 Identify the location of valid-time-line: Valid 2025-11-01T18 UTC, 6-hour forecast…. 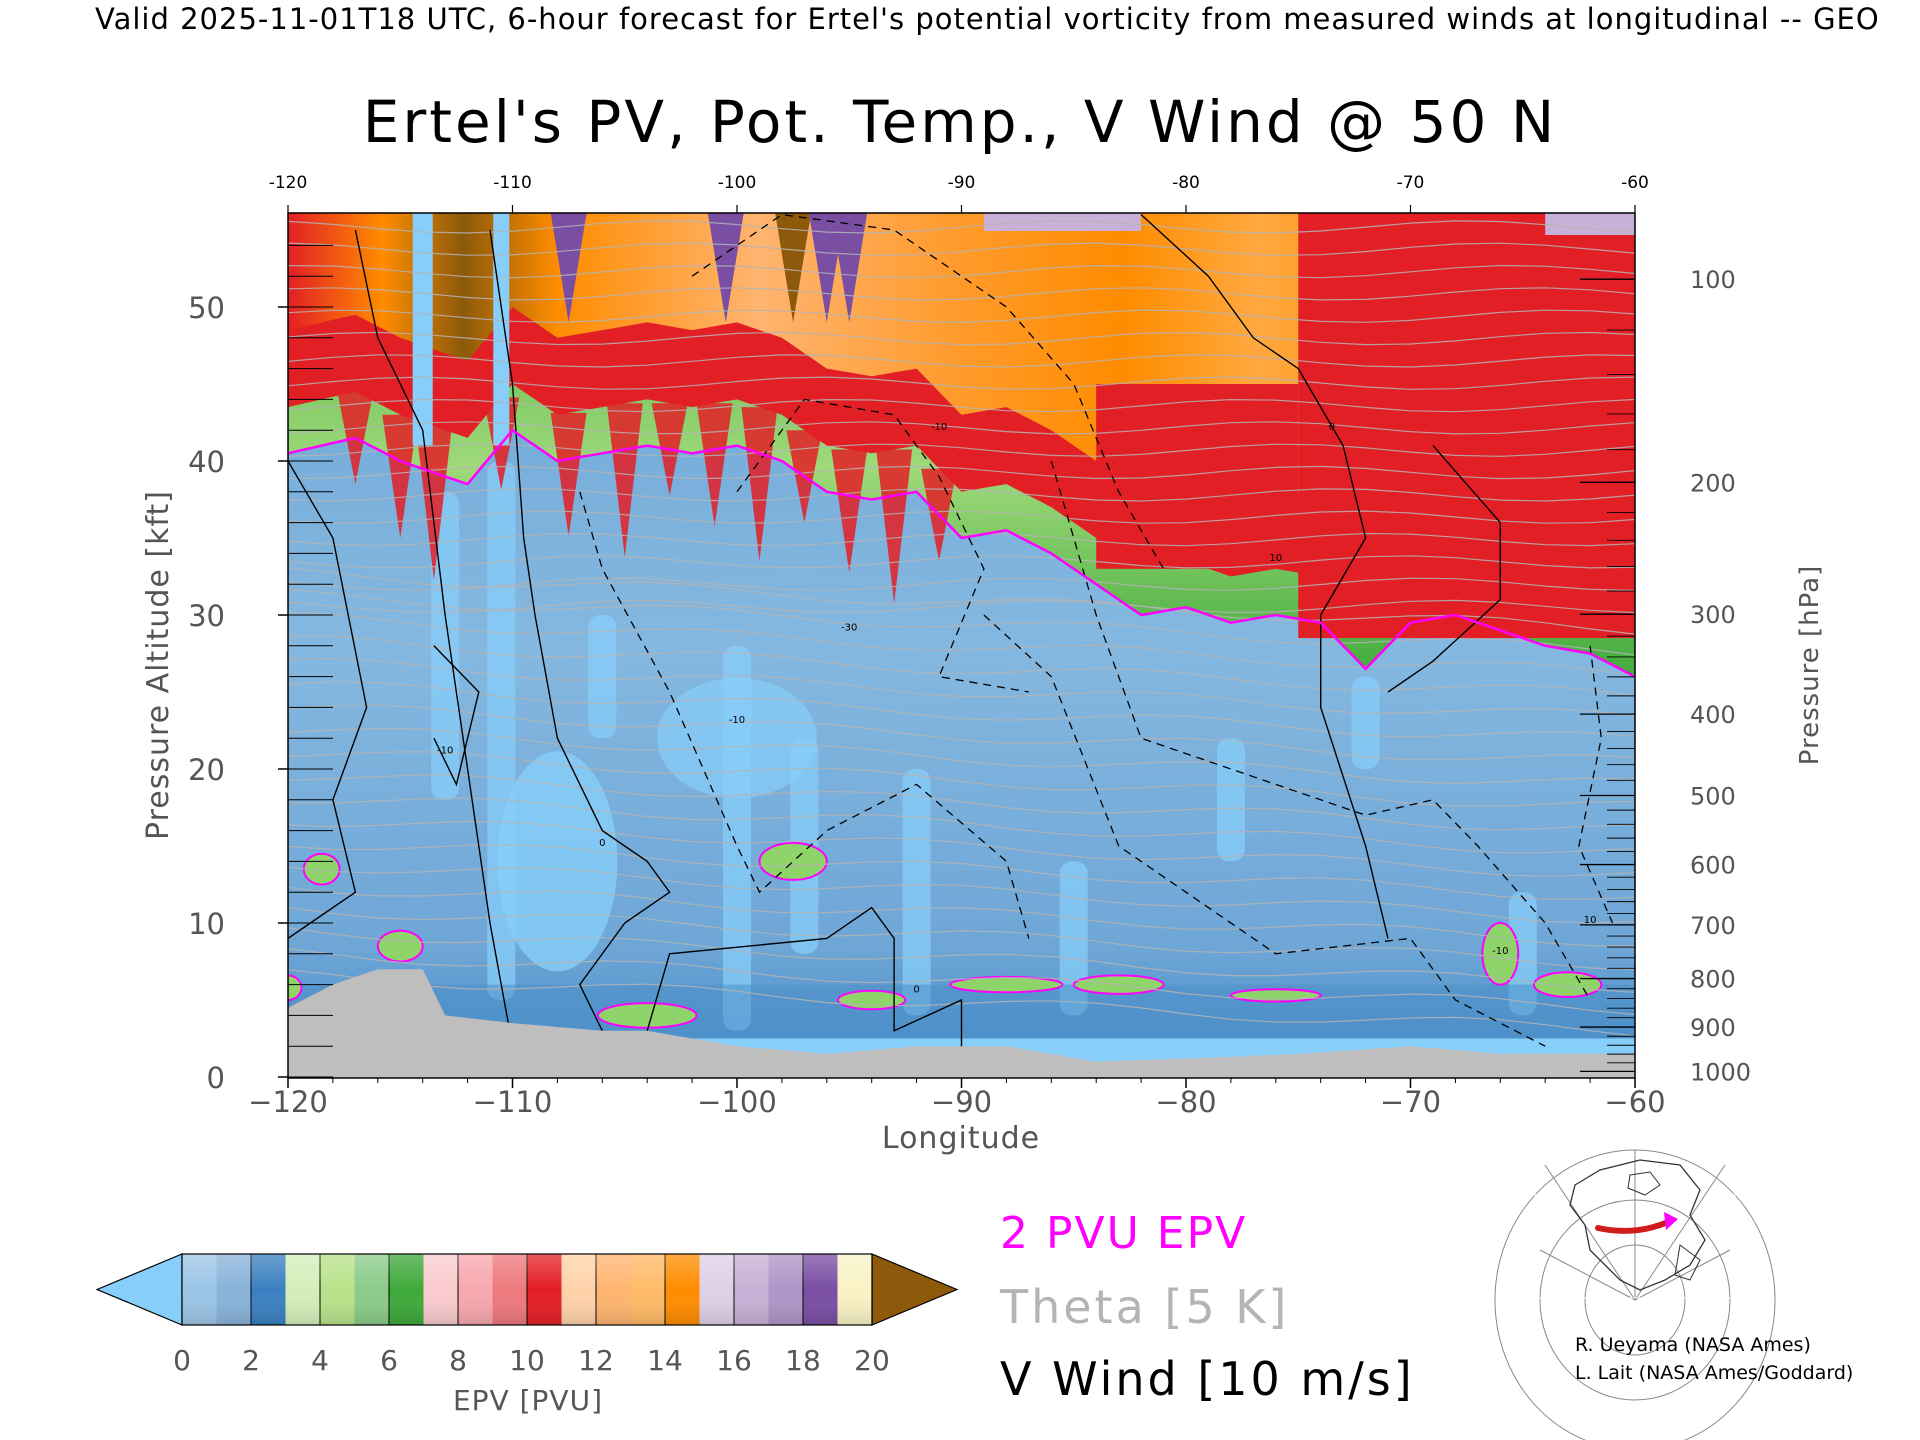
(987, 19).